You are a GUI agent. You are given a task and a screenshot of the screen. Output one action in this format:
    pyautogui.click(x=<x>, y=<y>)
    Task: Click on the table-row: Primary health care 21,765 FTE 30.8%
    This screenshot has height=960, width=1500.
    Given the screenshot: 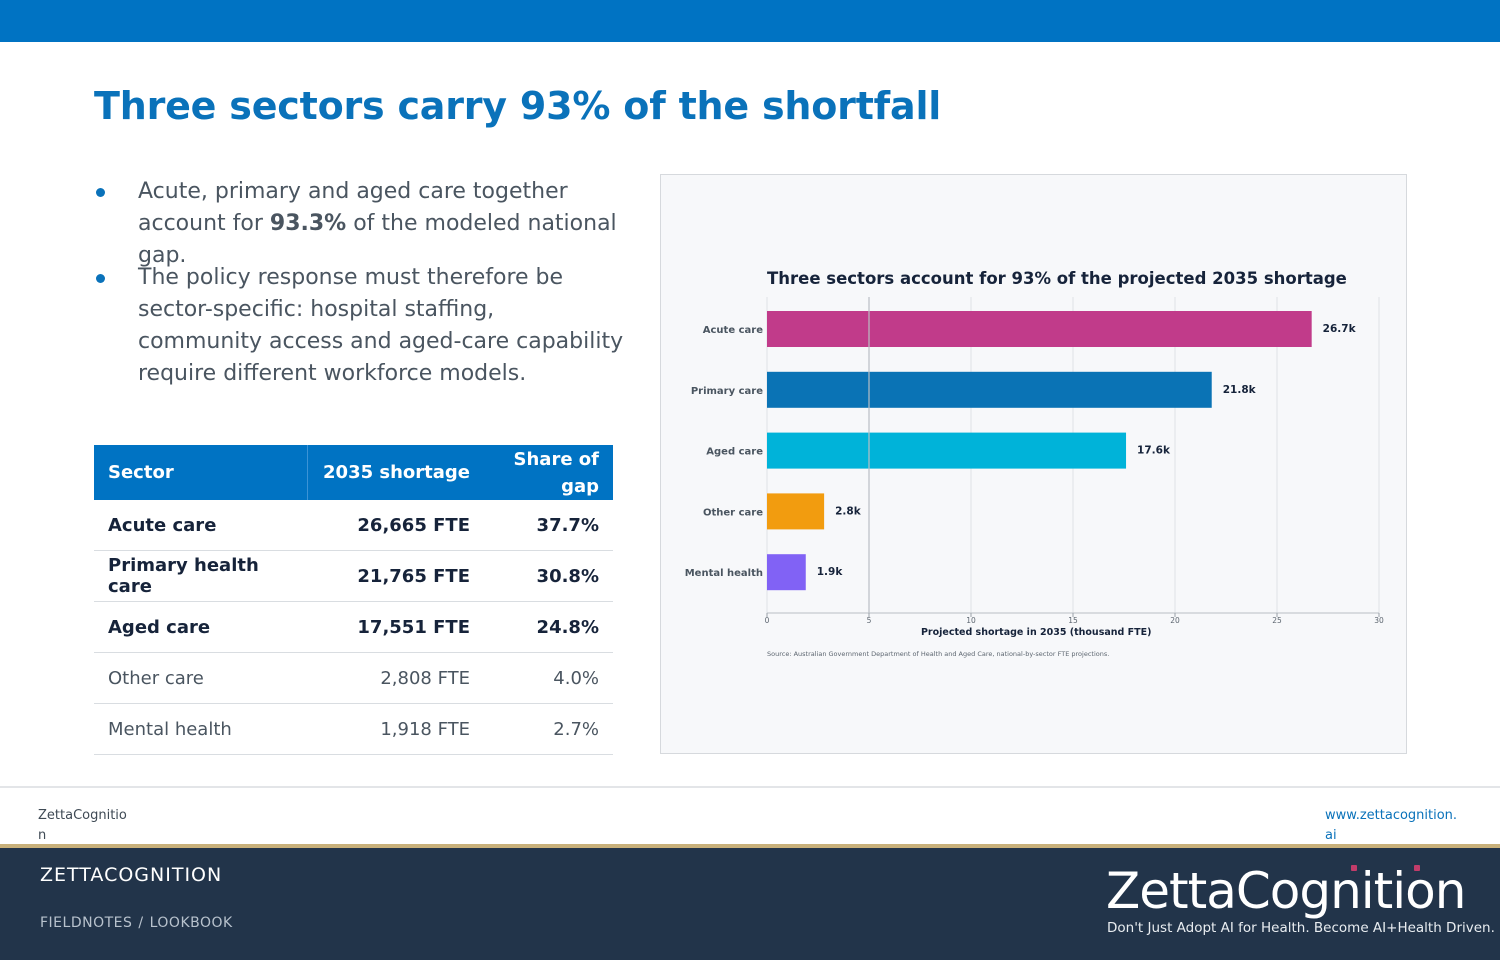 What is the action you would take?
    pyautogui.click(x=353, y=576)
    